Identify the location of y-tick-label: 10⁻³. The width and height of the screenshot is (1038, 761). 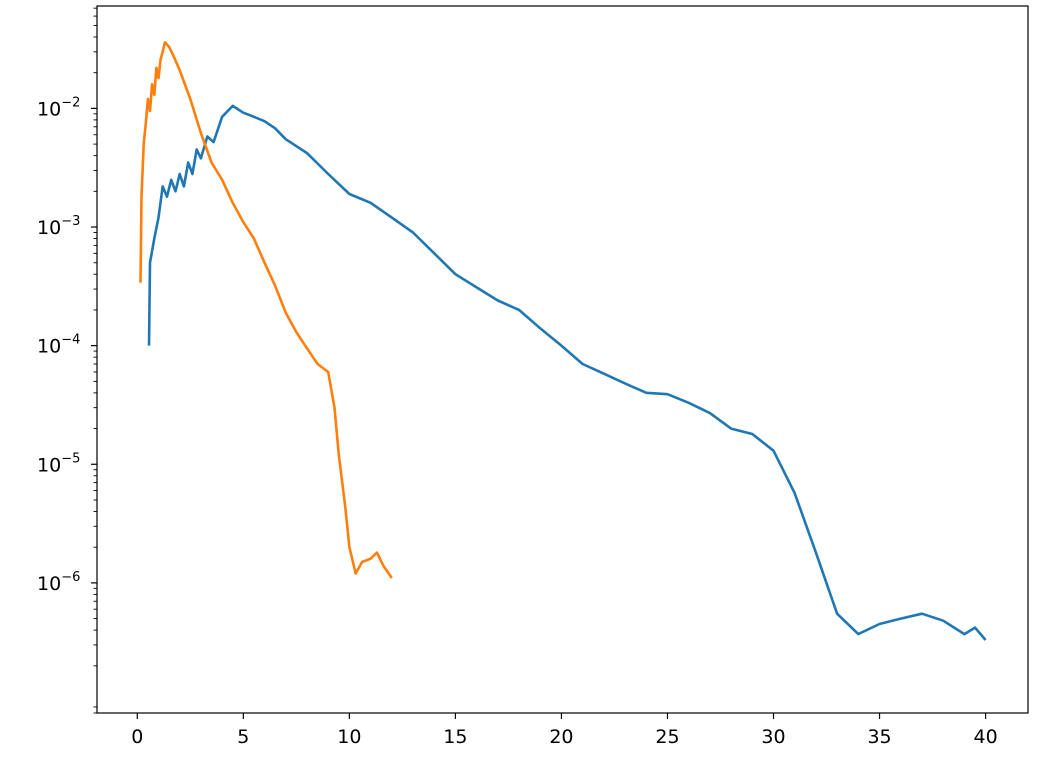
(58, 226).